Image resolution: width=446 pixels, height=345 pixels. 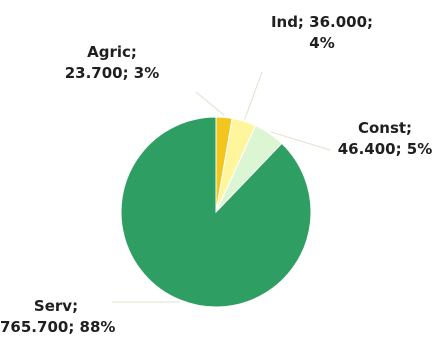 What do you see at coordinates (210, 103) in the screenshot?
I see `leader-line-agric` at bounding box center [210, 103].